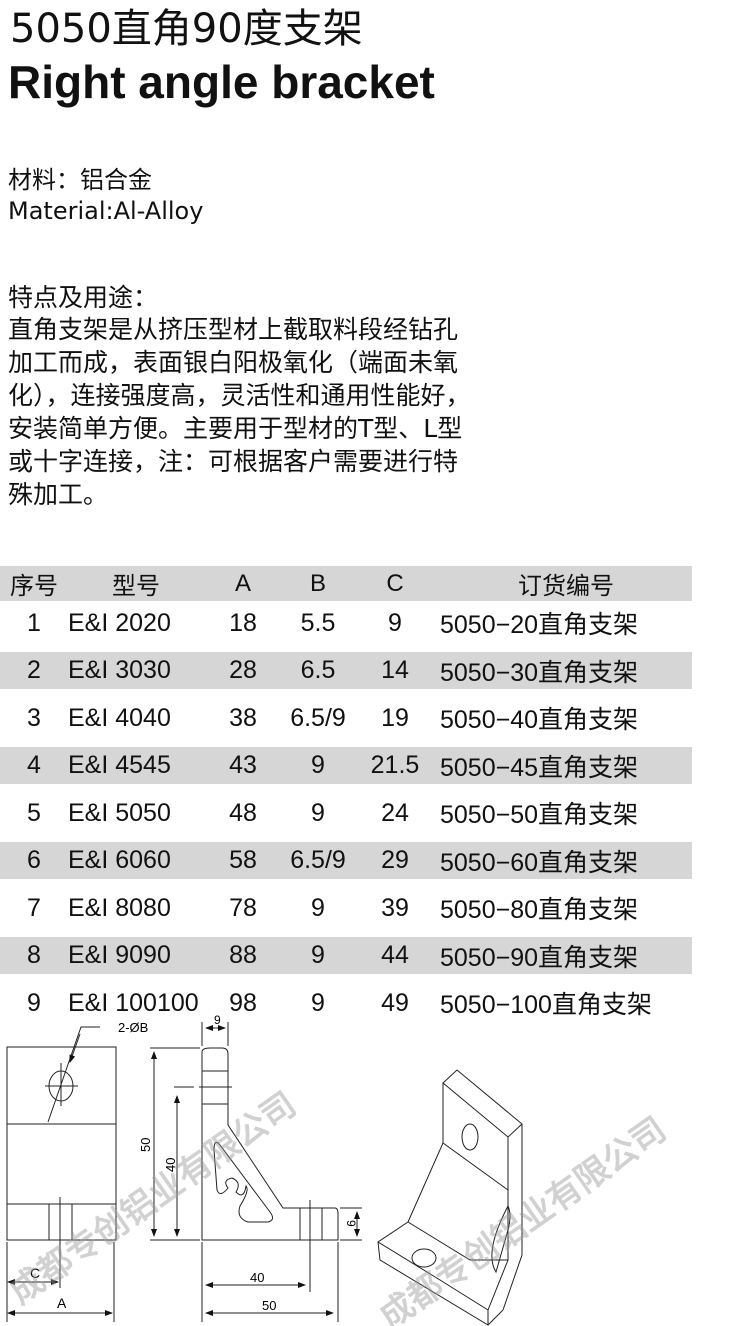 Image resolution: width=750 pixels, height=1326 pixels. What do you see at coordinates (564, 860) in the screenshot?
I see `cell-order-no: 5050−60直角支架` at bounding box center [564, 860].